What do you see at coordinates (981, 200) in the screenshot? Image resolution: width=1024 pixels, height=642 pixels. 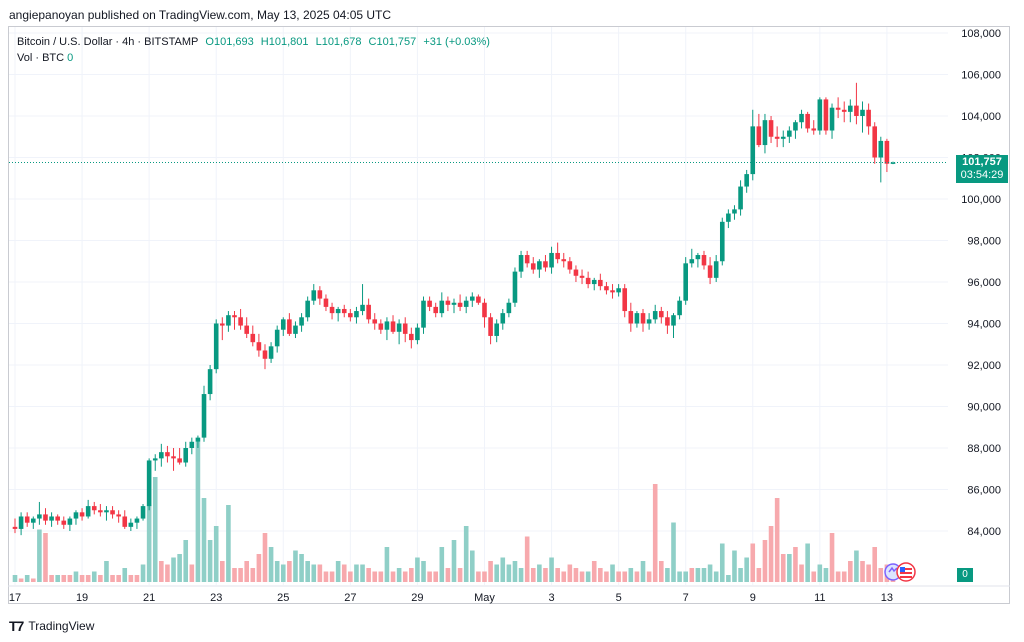 I see `y-tick-label: 100,000` at bounding box center [981, 200].